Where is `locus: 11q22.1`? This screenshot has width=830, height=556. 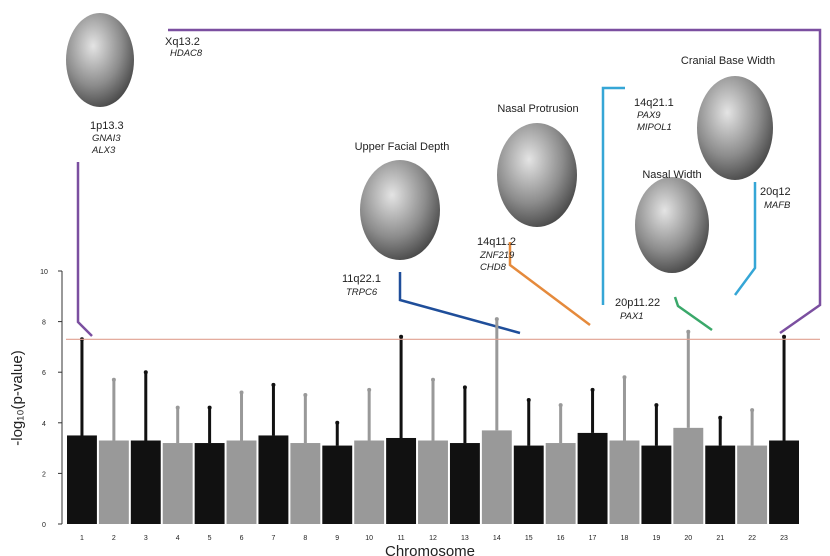
locus: 11q22.1 is located at coordinates (361, 279).